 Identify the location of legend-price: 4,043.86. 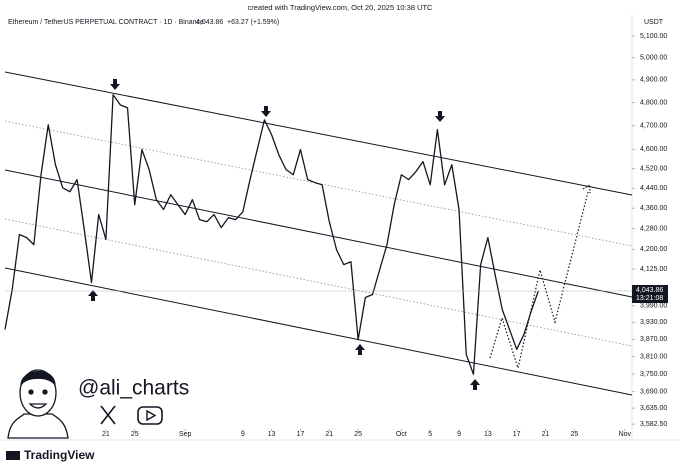
(209, 22).